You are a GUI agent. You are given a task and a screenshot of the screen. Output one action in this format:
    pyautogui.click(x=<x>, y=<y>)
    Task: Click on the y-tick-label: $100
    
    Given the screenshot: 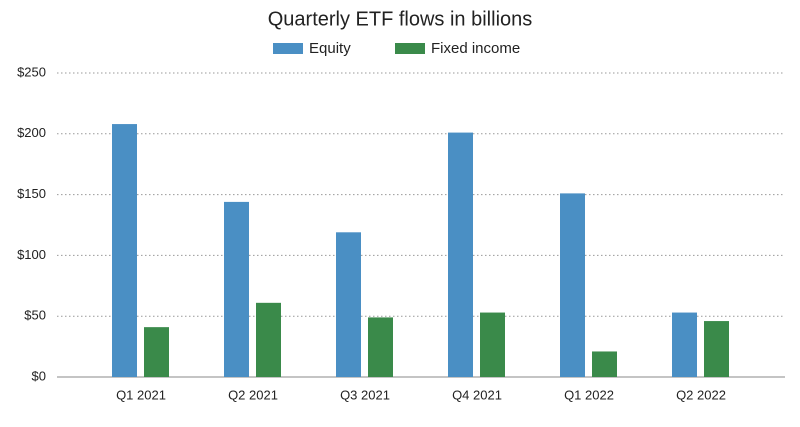 What is the action you would take?
    pyautogui.click(x=31, y=254)
    